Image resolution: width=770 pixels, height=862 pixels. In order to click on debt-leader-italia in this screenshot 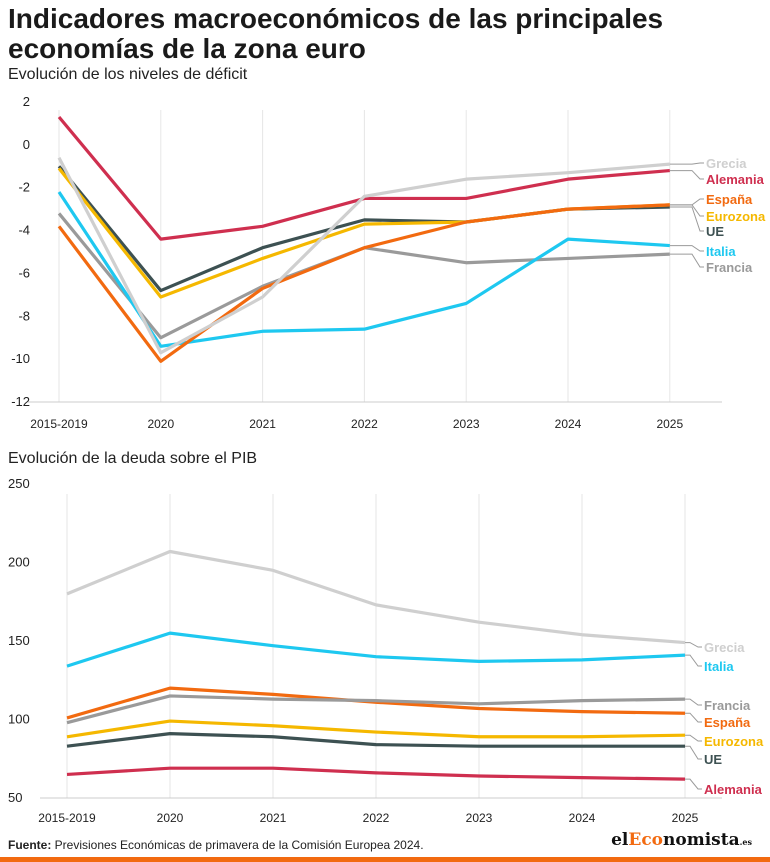, I will do `click(693, 660)`.